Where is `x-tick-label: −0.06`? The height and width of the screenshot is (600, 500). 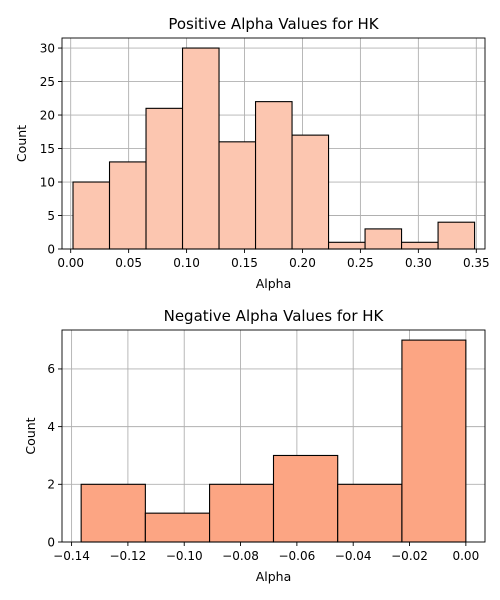
x-tick-label: −0.06 is located at coordinates (296, 556).